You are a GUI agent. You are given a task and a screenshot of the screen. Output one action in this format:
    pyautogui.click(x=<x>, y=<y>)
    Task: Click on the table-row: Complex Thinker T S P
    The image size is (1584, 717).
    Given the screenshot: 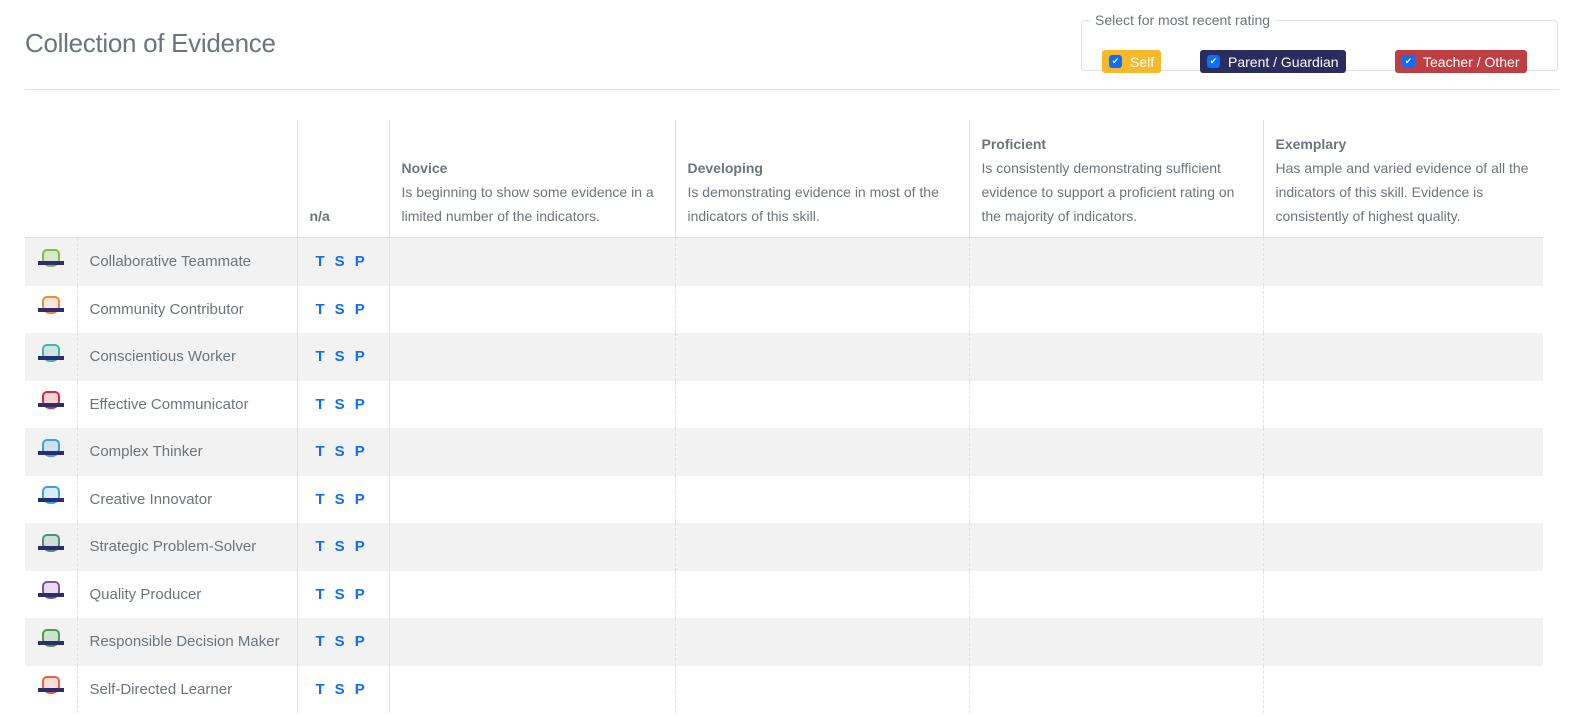 What is the action you would take?
    pyautogui.click(x=784, y=452)
    